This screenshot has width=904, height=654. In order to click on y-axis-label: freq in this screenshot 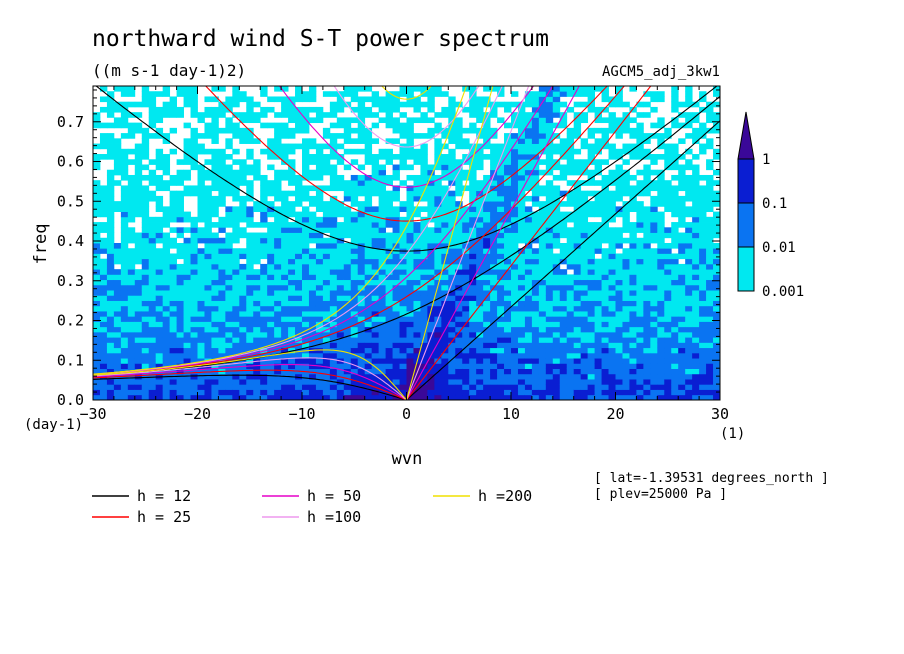, I will do `click(41, 244)`.